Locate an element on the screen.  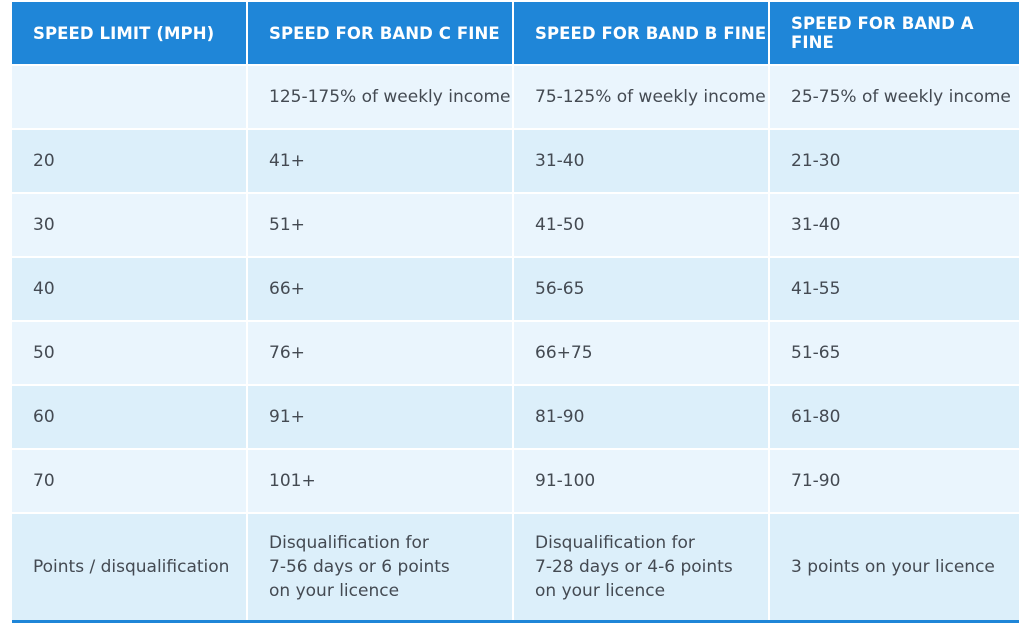
table-cell: 76+ is located at coordinates (380, 352).